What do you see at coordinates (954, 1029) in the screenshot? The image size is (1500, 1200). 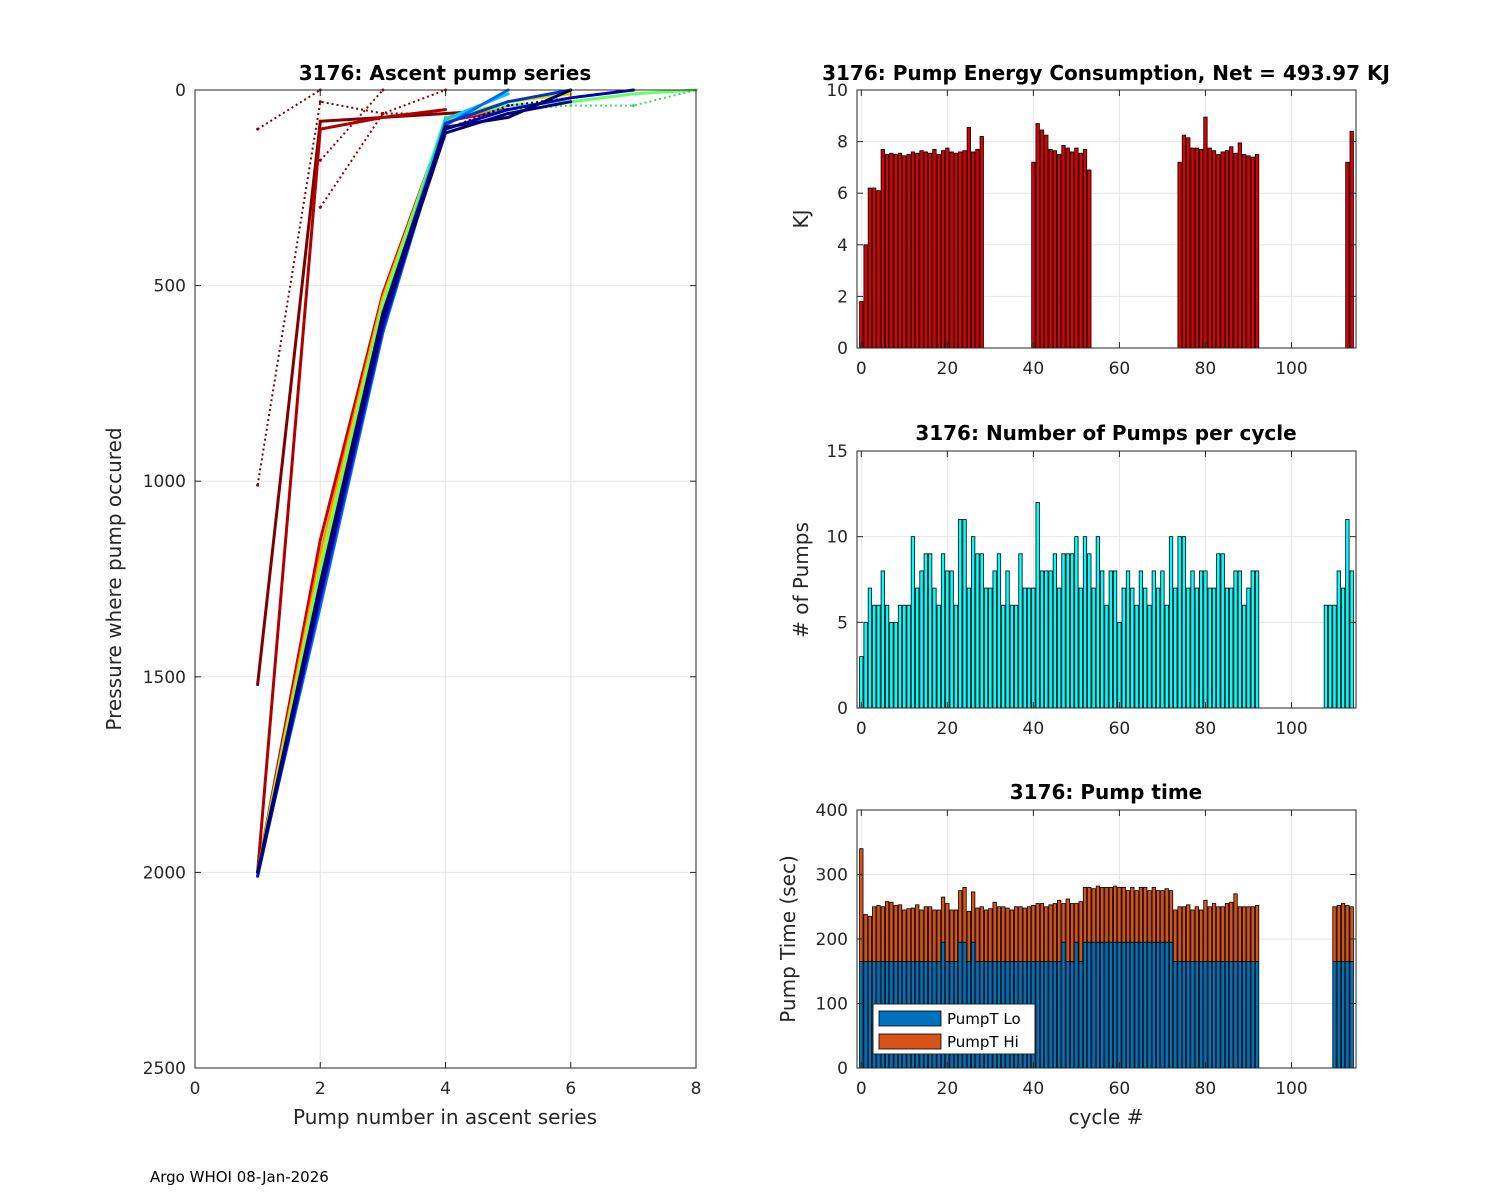 I see `pumptime-legend: PumpT Lo PumpT Hi` at bounding box center [954, 1029].